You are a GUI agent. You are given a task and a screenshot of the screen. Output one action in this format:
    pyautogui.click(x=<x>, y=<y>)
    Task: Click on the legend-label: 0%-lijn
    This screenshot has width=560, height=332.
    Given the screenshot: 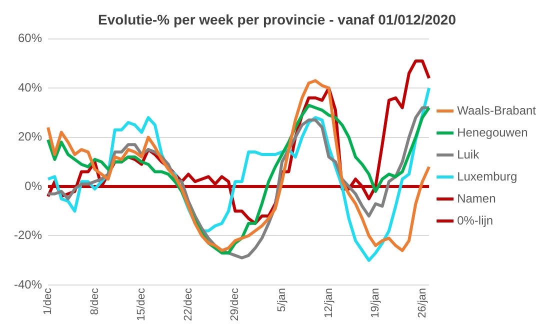 What is the action you would take?
    pyautogui.click(x=475, y=220)
    